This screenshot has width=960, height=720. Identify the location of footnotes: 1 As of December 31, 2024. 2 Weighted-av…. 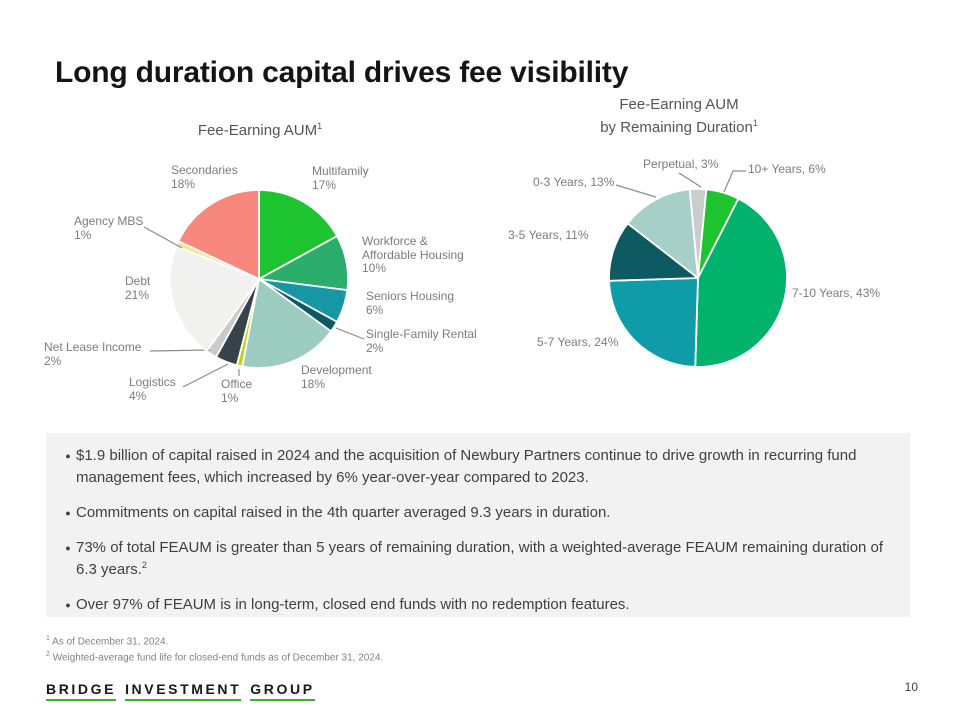
(214, 648).